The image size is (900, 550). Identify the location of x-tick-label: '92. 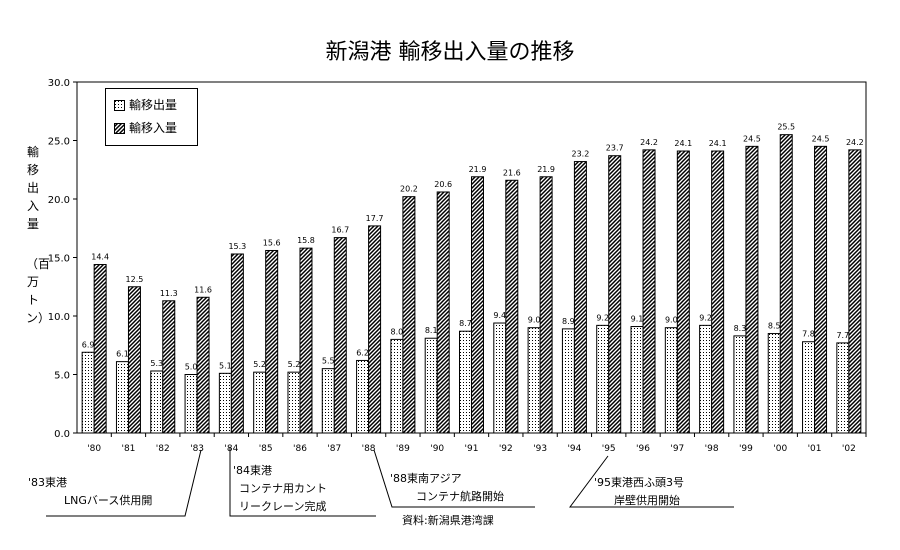
(506, 449).